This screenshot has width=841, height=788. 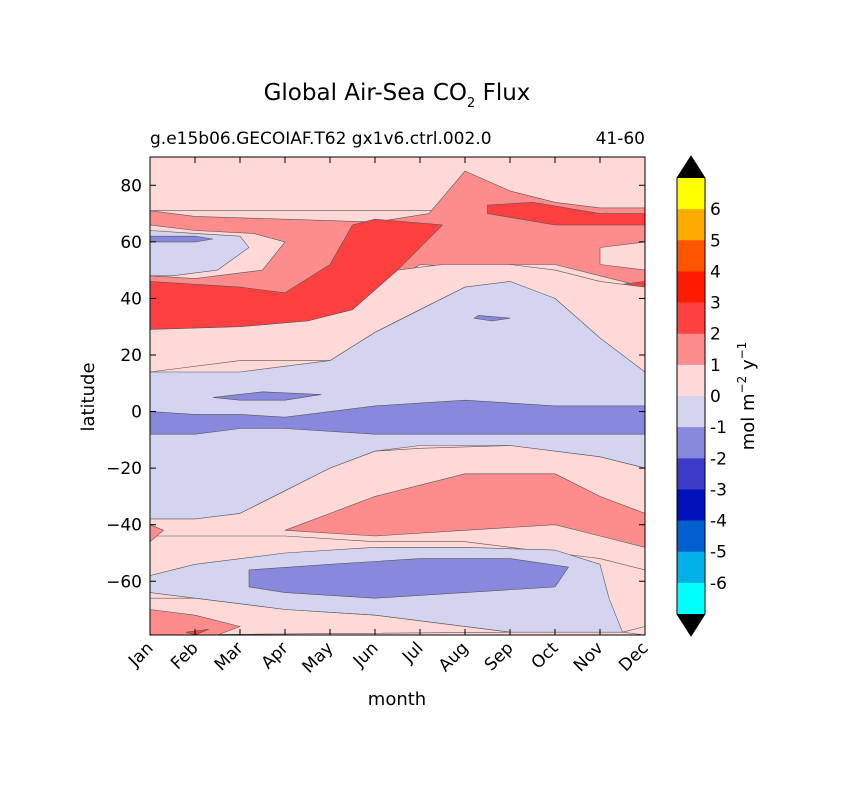 I want to click on subtitle-right: 41-60, so click(x=620, y=139).